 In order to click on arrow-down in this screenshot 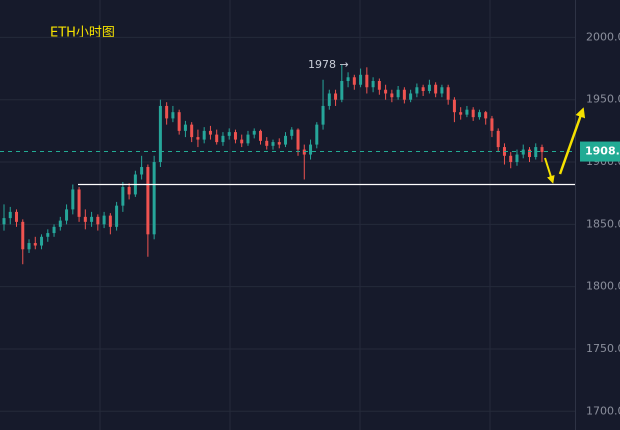, I will do `click(549, 170)`.